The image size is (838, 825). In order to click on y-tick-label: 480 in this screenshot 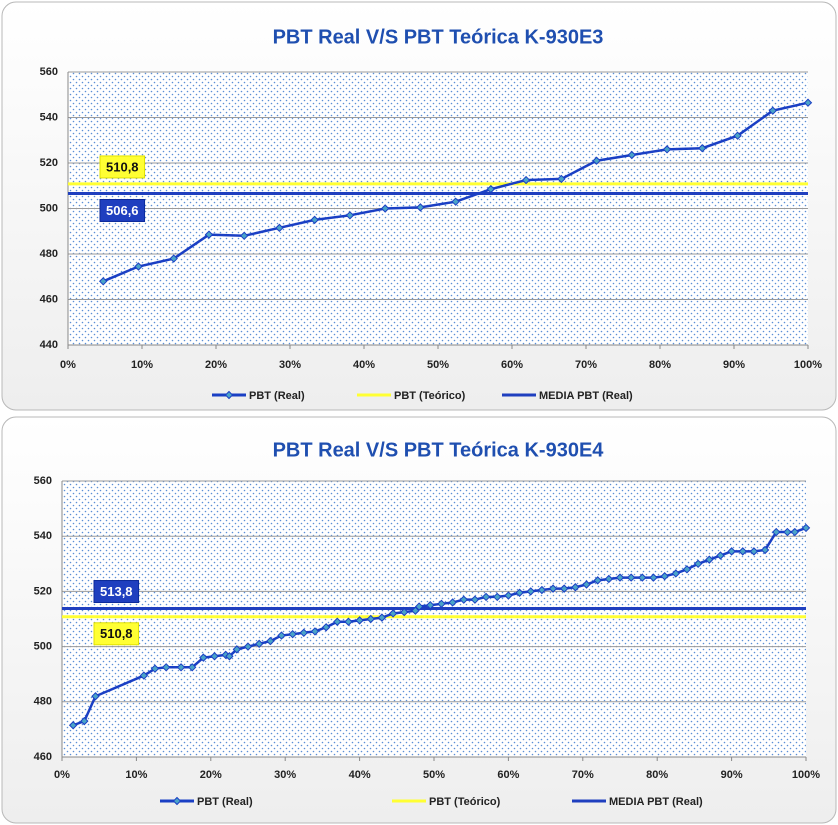, I will do `click(43, 702)`.